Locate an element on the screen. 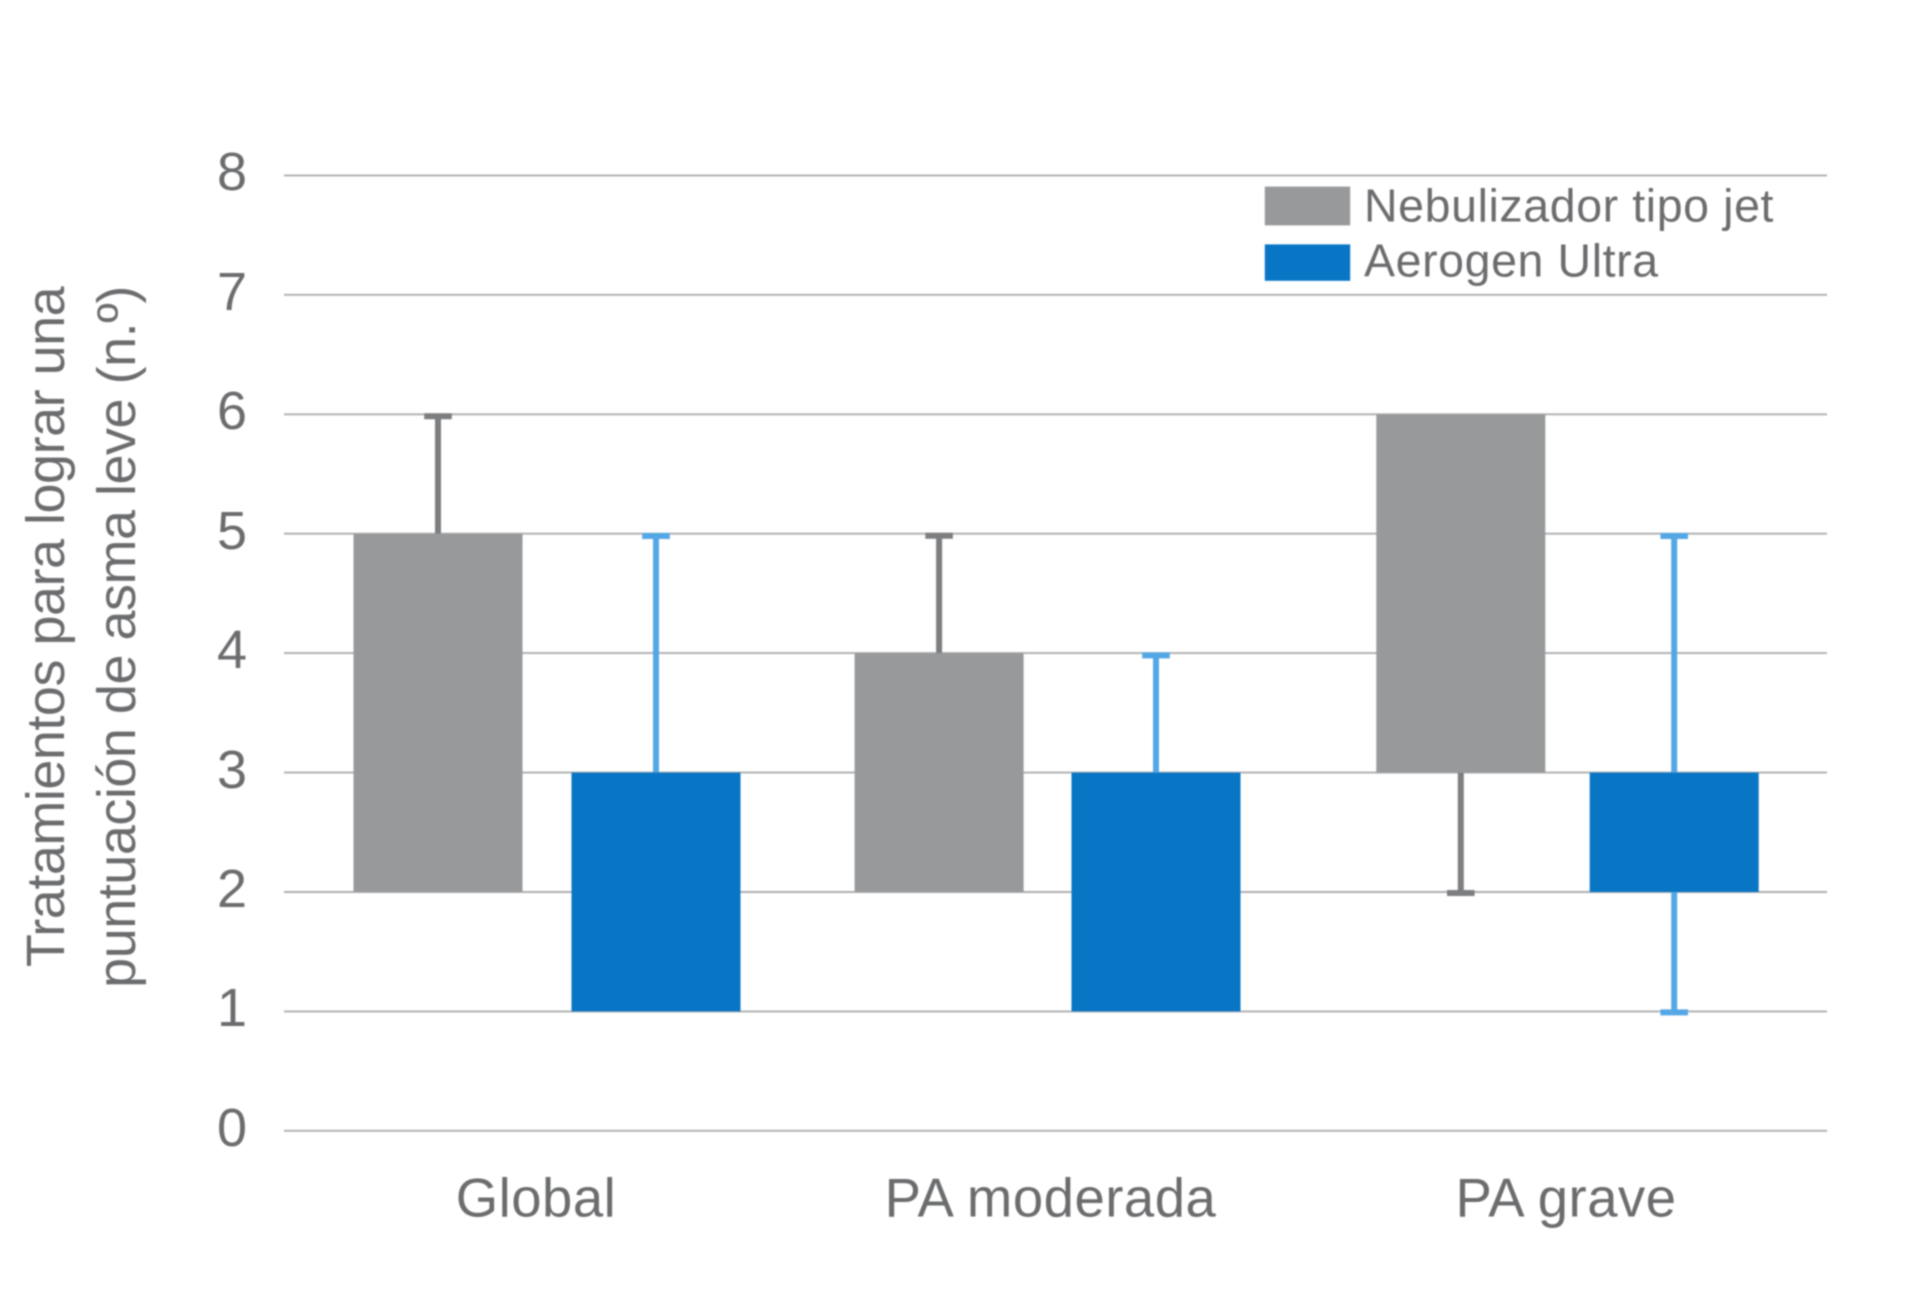  svg-text: PA moderada is located at coordinates (1051, 1198).